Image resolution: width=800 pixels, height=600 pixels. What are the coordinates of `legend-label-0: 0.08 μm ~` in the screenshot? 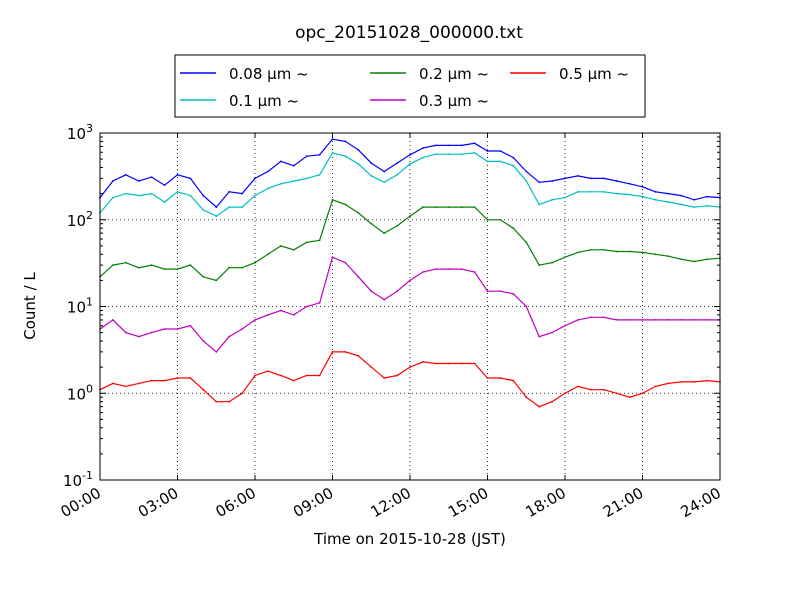 It's located at (269, 74).